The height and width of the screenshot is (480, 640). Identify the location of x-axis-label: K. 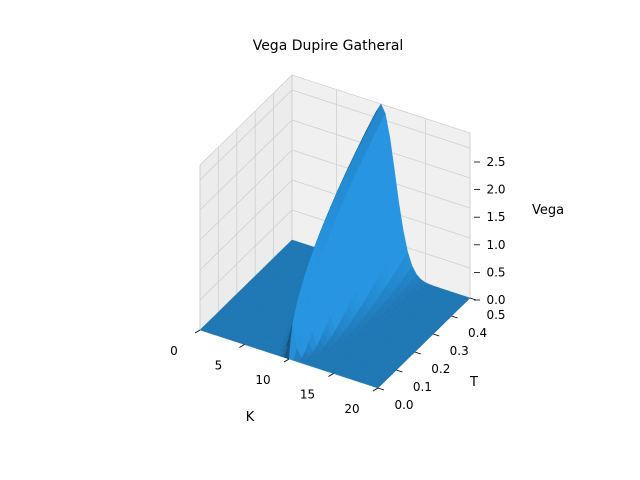
(250, 417).